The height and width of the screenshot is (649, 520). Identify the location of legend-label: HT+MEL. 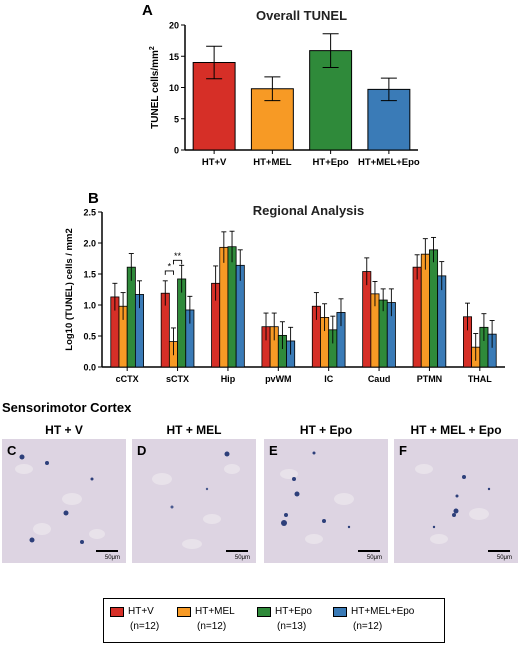
(215, 611).